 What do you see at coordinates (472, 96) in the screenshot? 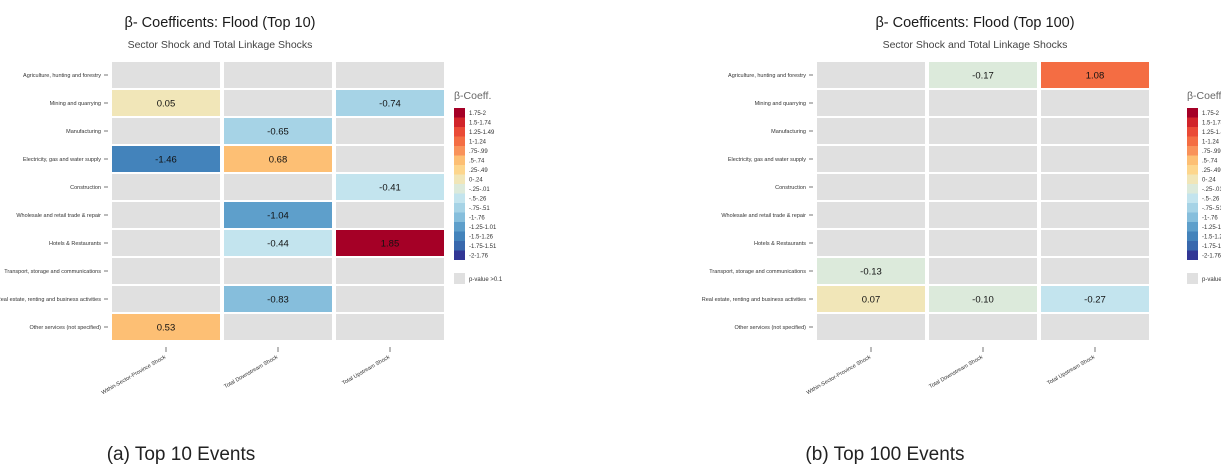
I see `legend-title: β-Coeff.` at bounding box center [472, 96].